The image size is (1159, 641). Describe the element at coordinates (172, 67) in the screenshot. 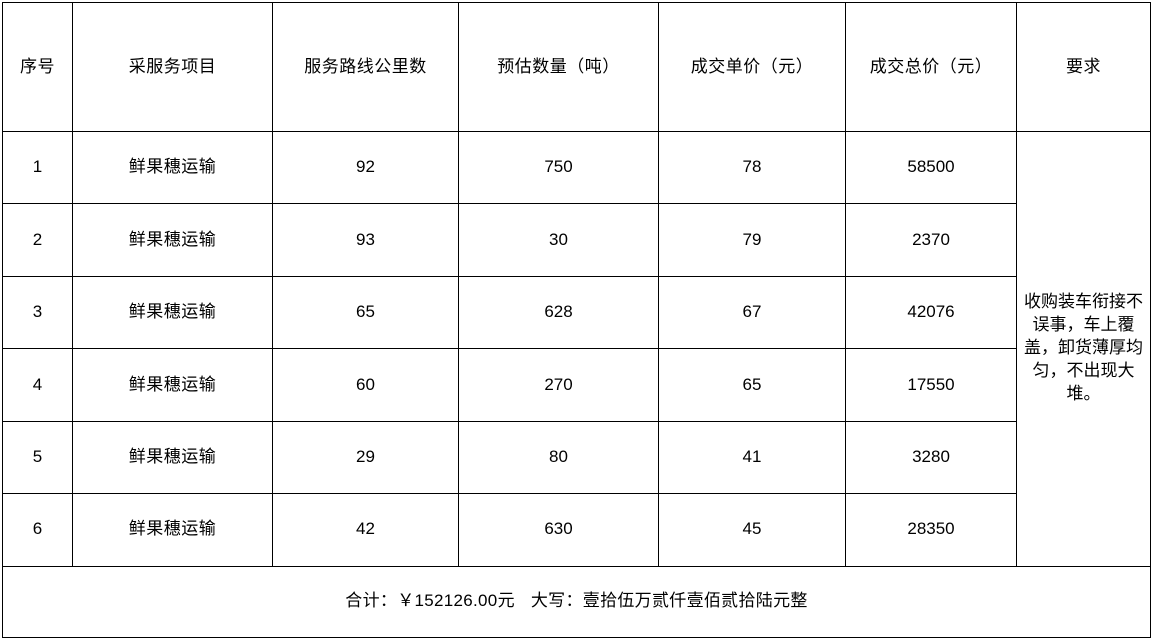

I see `column-header-service-item: 采服务项目` at that location.